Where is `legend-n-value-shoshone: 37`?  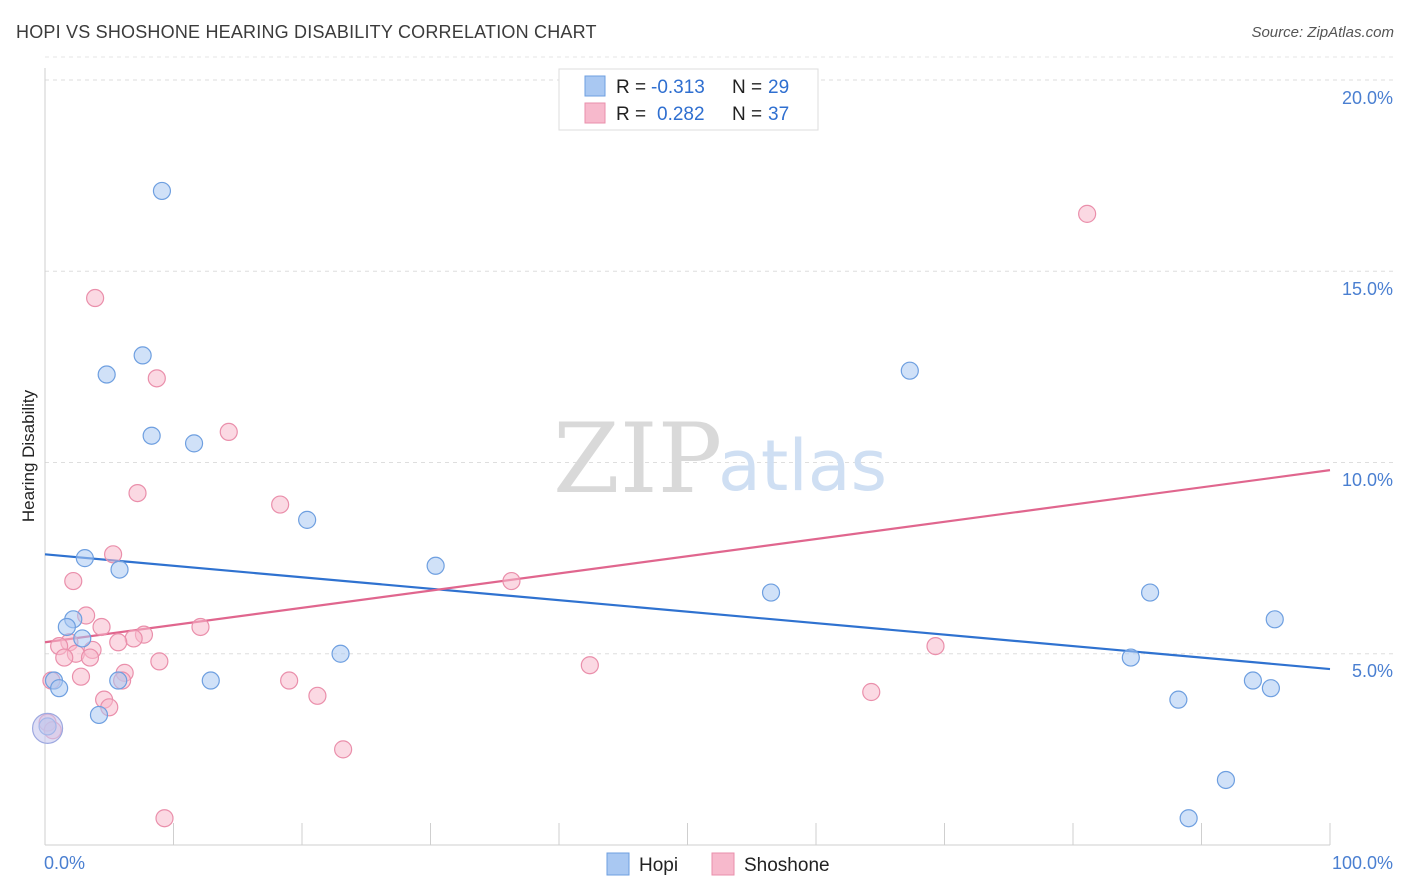
legend-n-value-shoshone: 37 is located at coordinates (778, 114).